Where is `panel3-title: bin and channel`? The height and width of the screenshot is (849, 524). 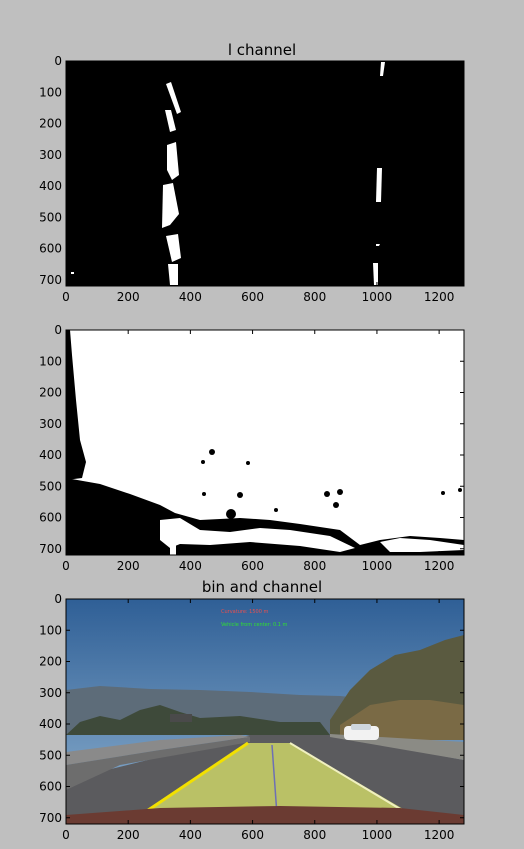
panel3-title: bin and channel is located at coordinates (262, 587).